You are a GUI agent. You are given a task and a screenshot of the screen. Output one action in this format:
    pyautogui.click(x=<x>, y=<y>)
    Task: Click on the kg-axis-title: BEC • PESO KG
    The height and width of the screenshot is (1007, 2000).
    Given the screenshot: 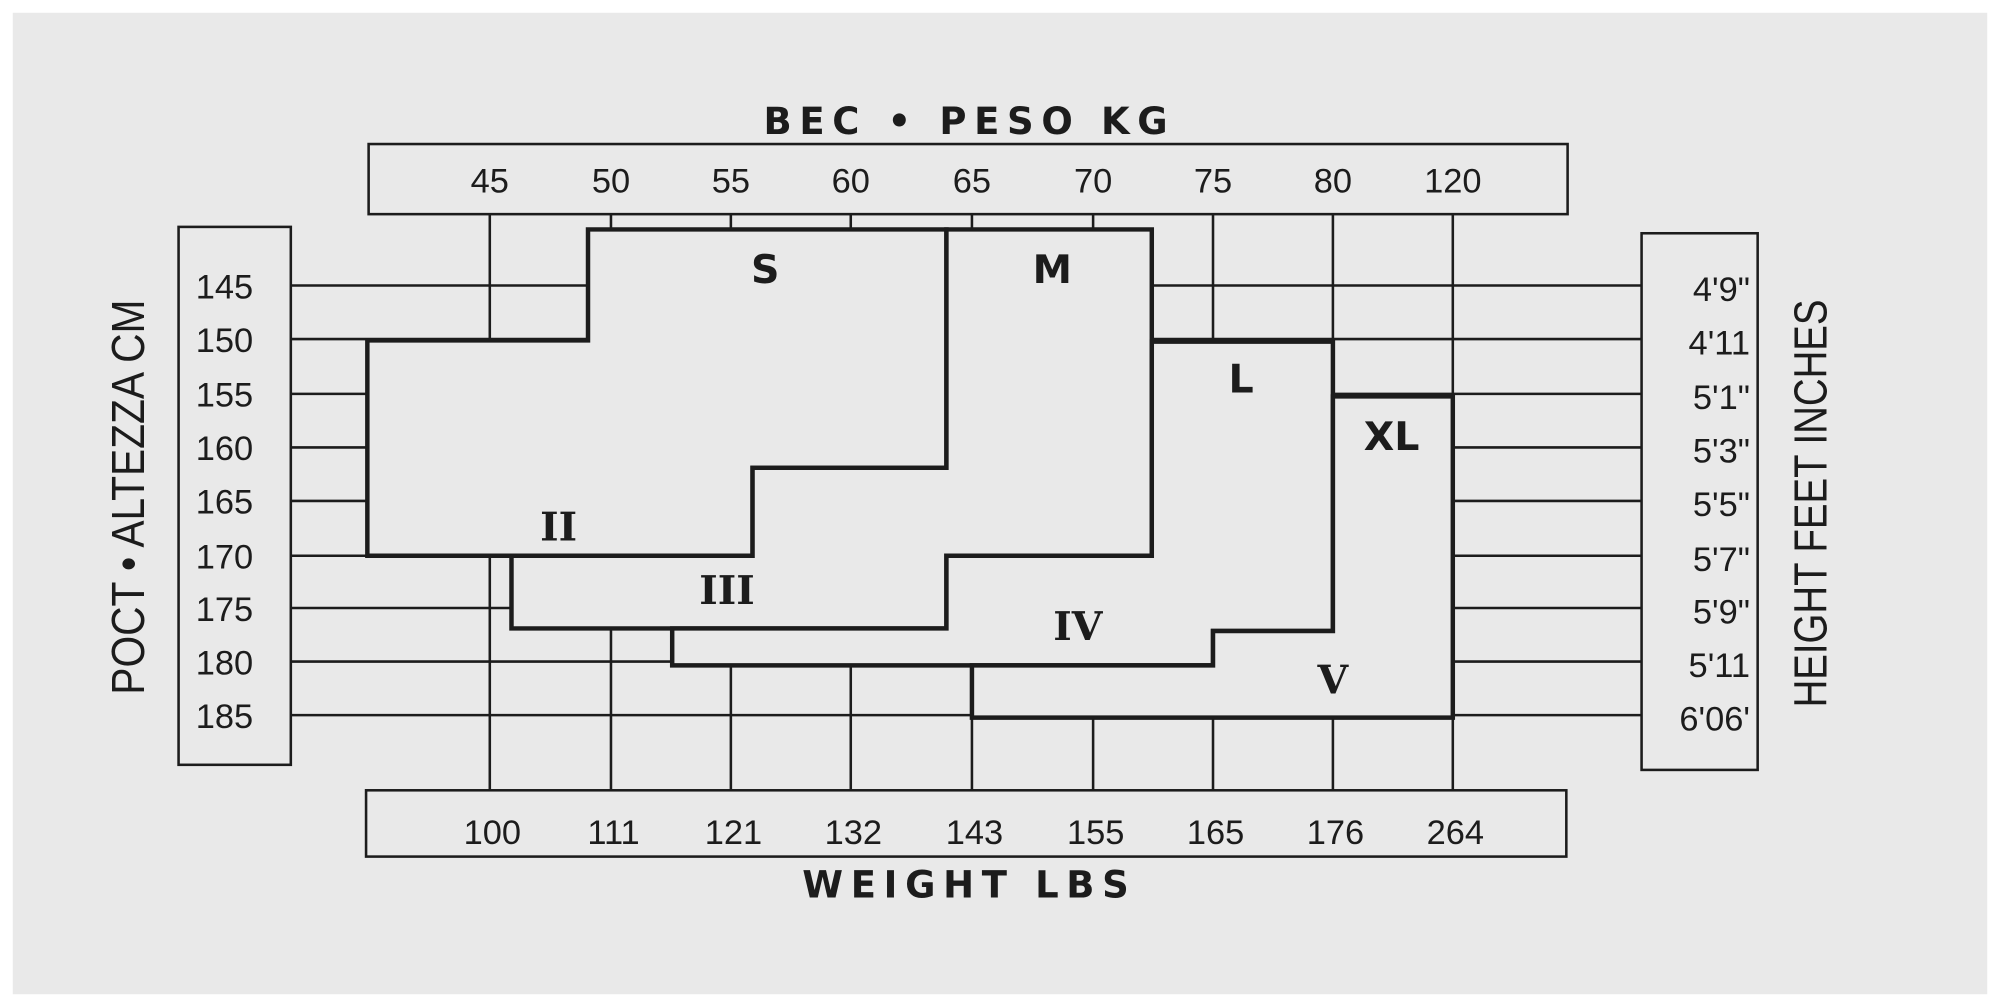 What is the action you would take?
    pyautogui.click(x=969, y=121)
    